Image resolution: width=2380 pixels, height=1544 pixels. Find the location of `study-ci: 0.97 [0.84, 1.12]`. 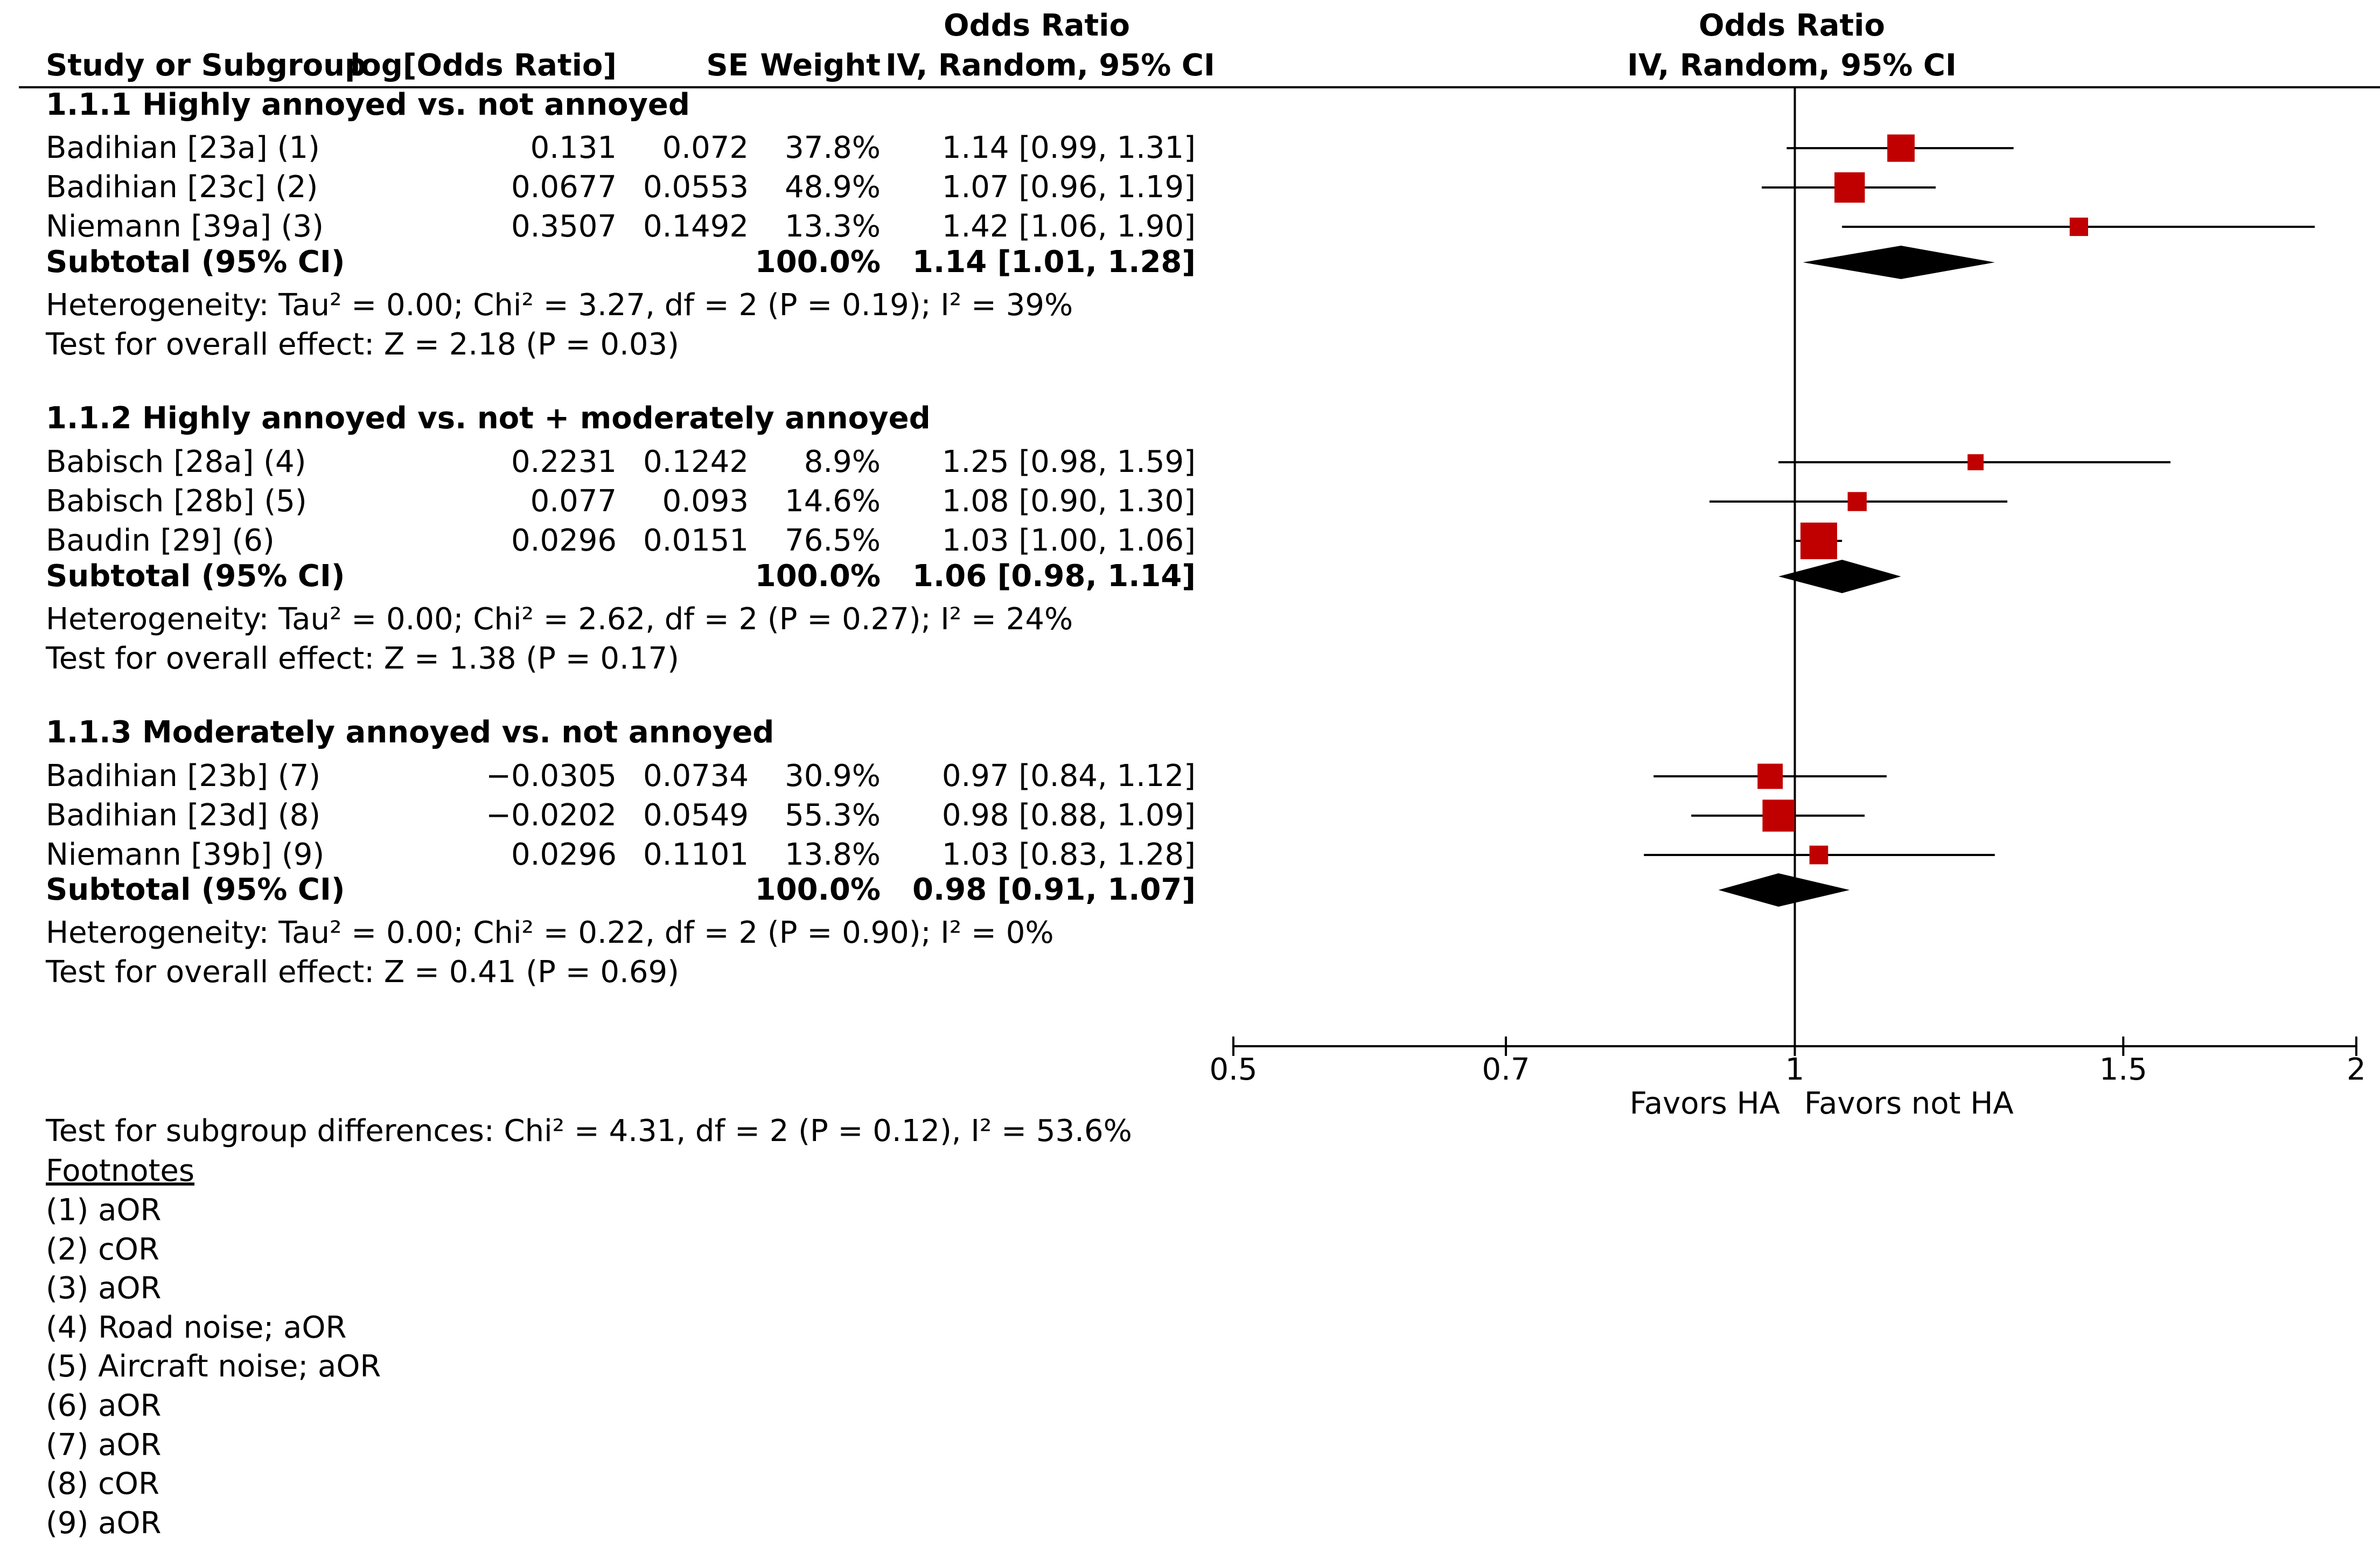

study-ci: 0.97 [0.84, 1.12] is located at coordinates (1069, 776).